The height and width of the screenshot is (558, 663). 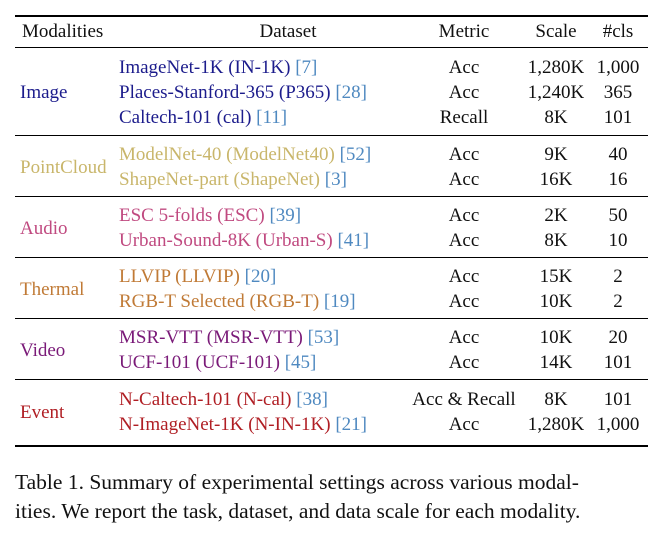 I want to click on header-modalities: Modalities, so click(x=63, y=31).